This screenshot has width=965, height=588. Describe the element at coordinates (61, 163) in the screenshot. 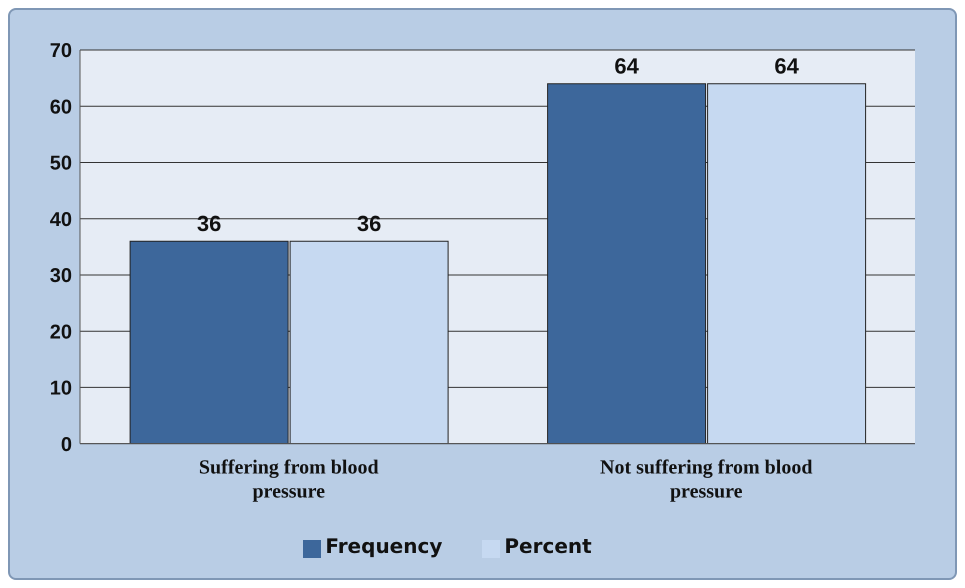

I see `y-tick-label: 50` at that location.